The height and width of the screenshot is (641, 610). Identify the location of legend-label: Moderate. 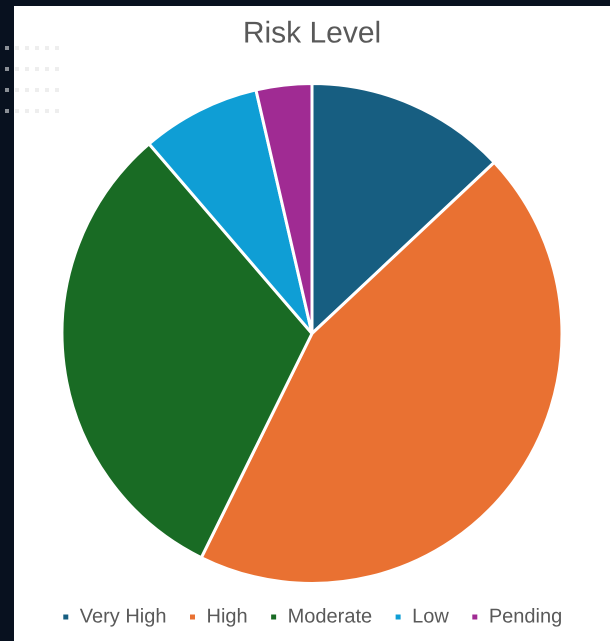
(330, 617).